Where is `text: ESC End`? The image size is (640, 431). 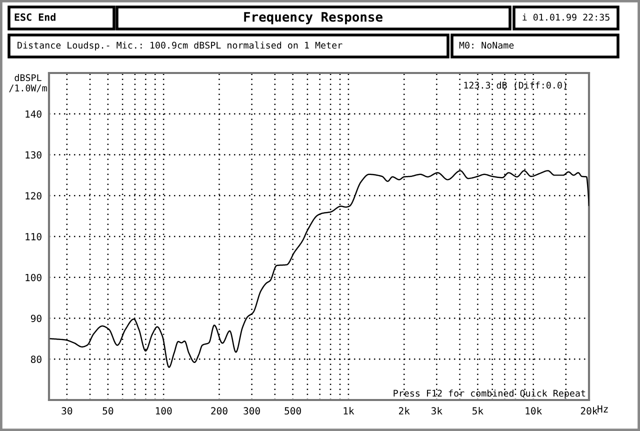
text: ESC End is located at coordinates (35, 17).